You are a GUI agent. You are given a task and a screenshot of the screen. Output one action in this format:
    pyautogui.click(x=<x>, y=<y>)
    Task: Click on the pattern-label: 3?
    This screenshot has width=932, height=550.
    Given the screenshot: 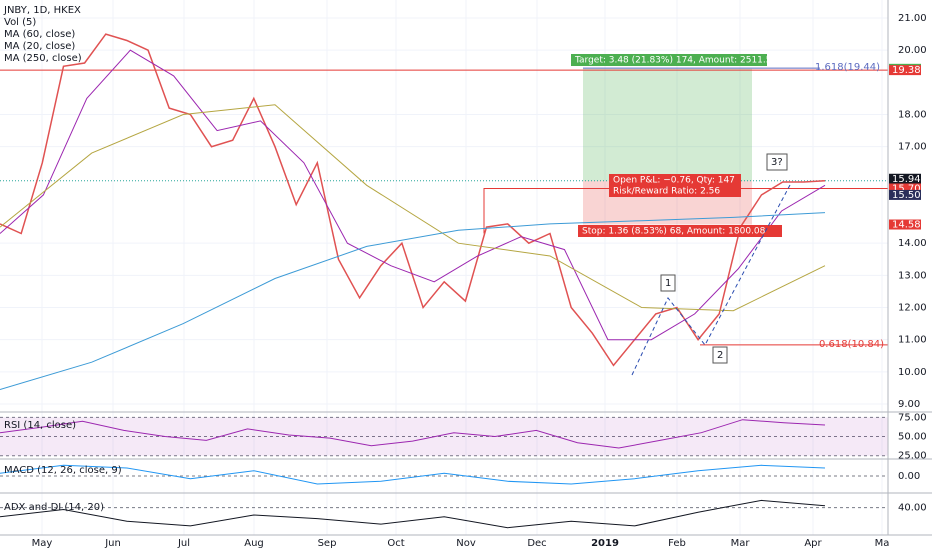 What is the action you would take?
    pyautogui.click(x=777, y=162)
    